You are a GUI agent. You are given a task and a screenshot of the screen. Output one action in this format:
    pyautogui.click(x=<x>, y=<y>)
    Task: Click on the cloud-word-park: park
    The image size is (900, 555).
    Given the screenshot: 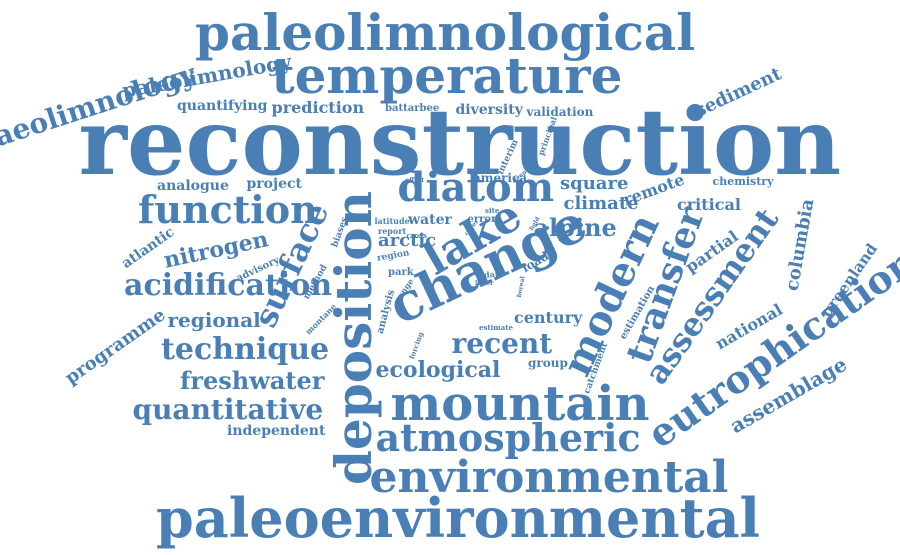 What is the action you would take?
    pyautogui.click(x=401, y=272)
    